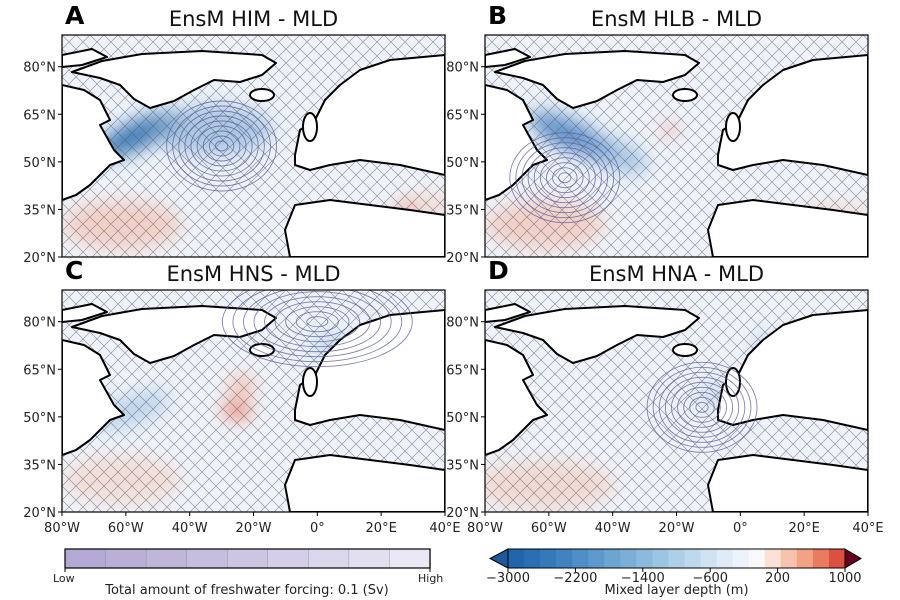 The width and height of the screenshot is (900, 600). Describe the element at coordinates (777, 578) in the screenshot. I see `mld-tick-label: 200` at that location.